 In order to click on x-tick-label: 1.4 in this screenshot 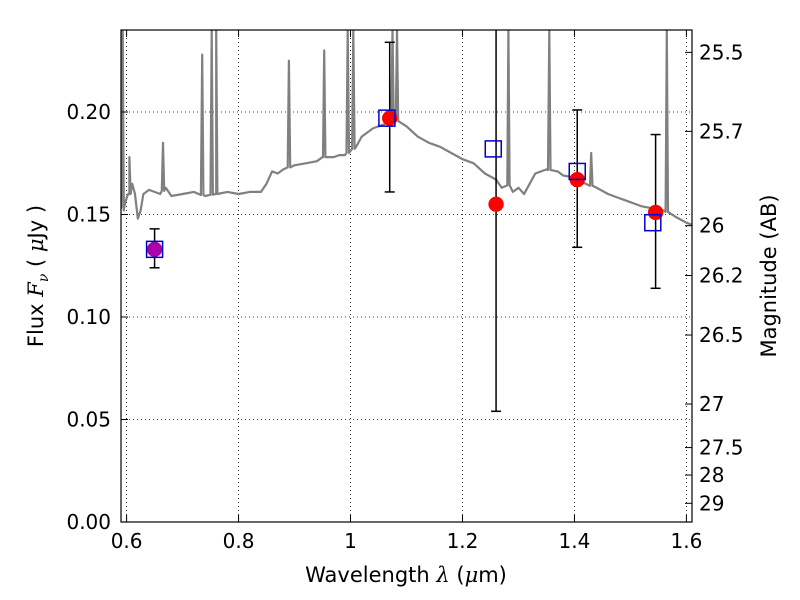, I will do `click(575, 541)`.